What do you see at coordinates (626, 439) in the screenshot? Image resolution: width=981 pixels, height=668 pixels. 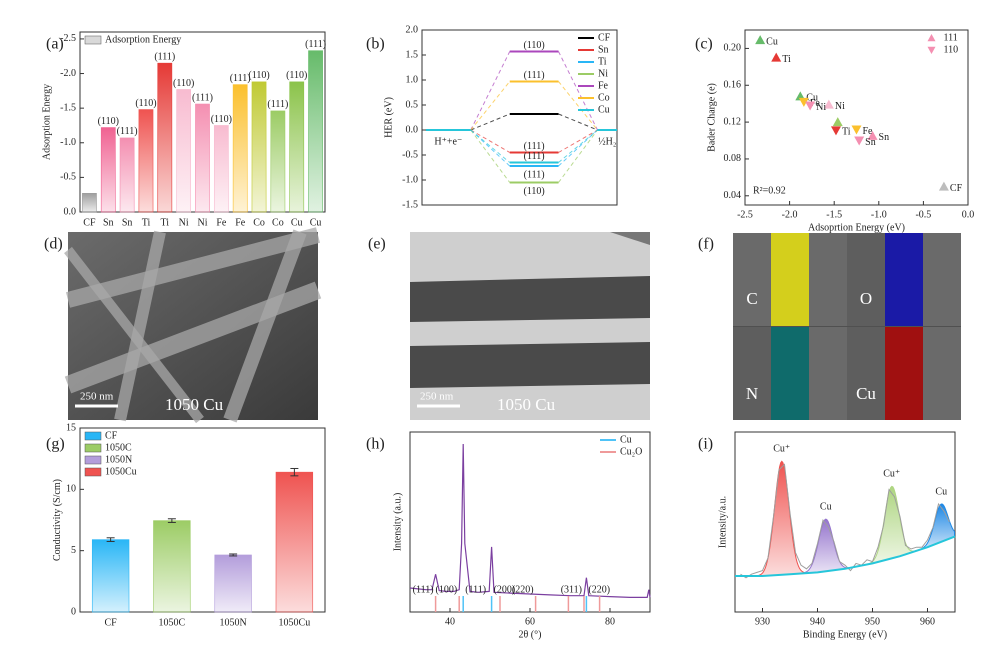 I see `legend-label: Cu` at bounding box center [626, 439].